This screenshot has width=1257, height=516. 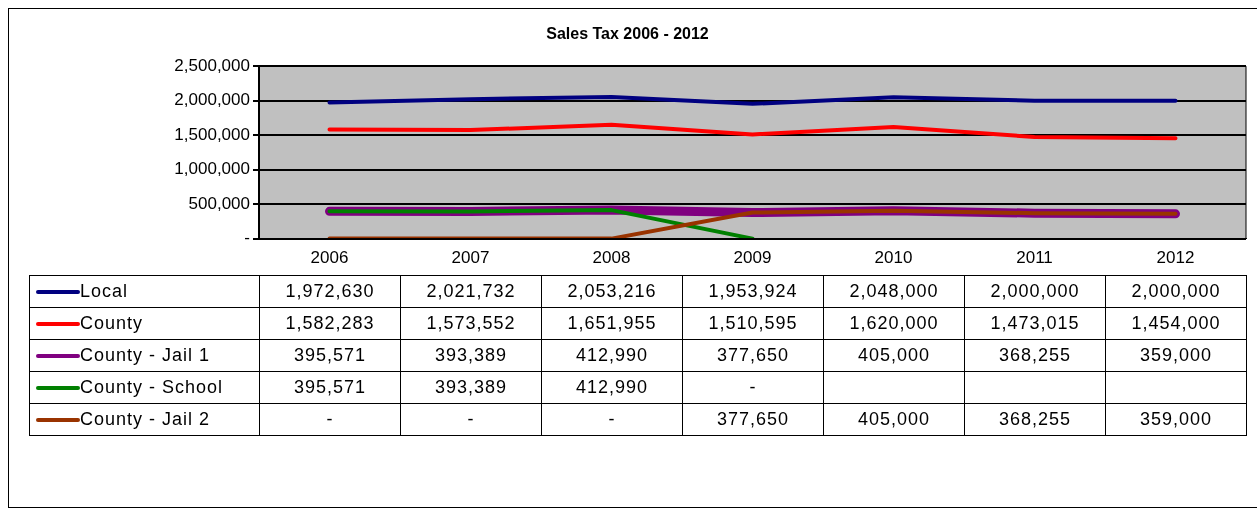 What do you see at coordinates (145, 419) in the screenshot?
I see `legend-label: County - Jail 2` at bounding box center [145, 419].